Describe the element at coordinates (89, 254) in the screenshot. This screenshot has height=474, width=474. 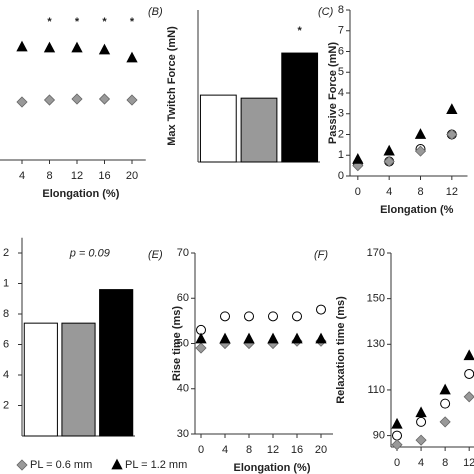
I see `annotation: p = 0.09` at that location.